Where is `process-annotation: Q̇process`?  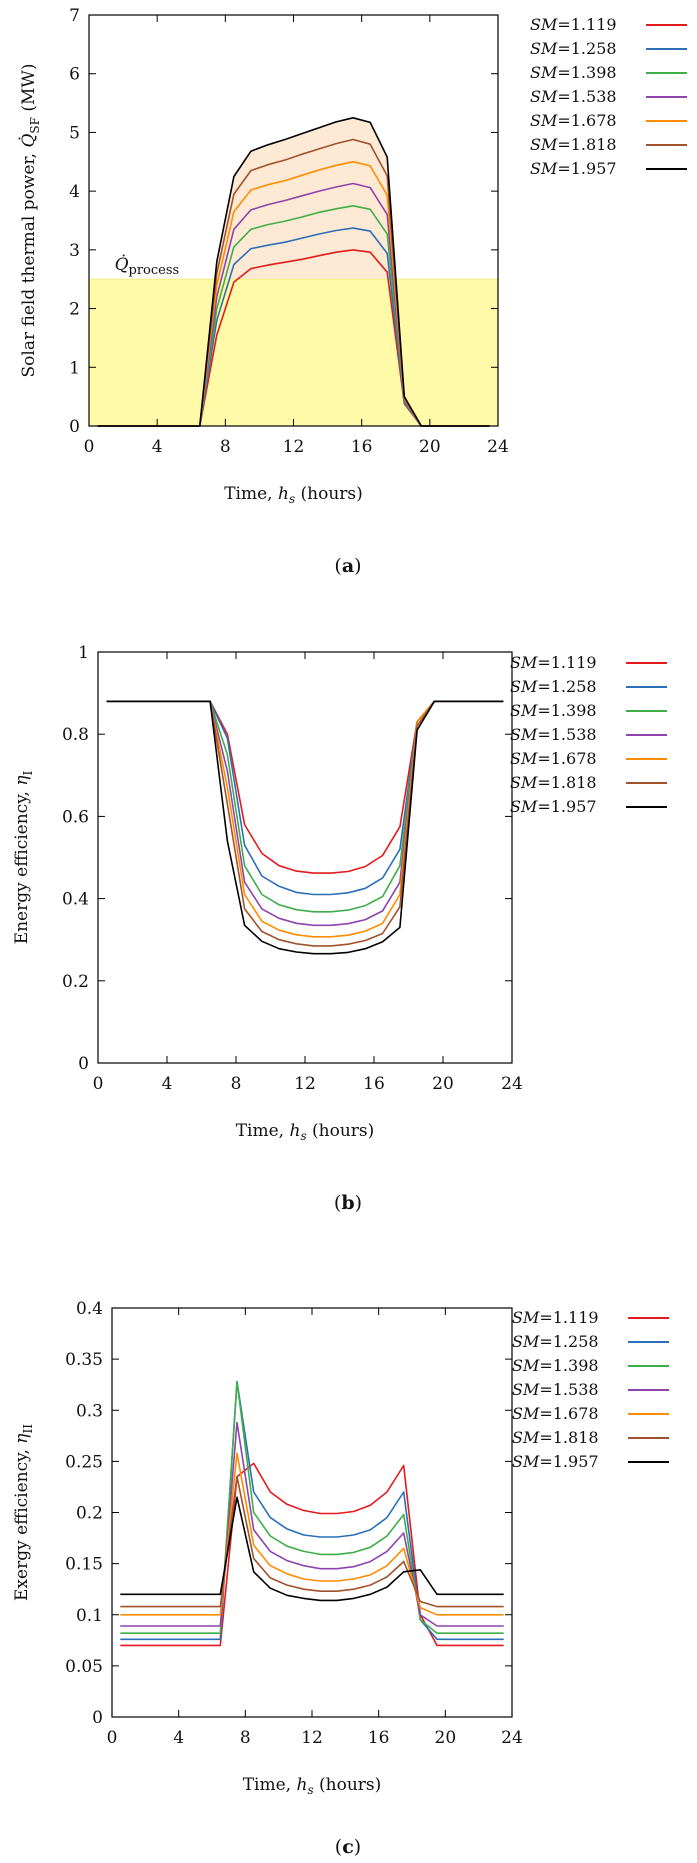 process-annotation: Q̇process is located at coordinates (147, 266).